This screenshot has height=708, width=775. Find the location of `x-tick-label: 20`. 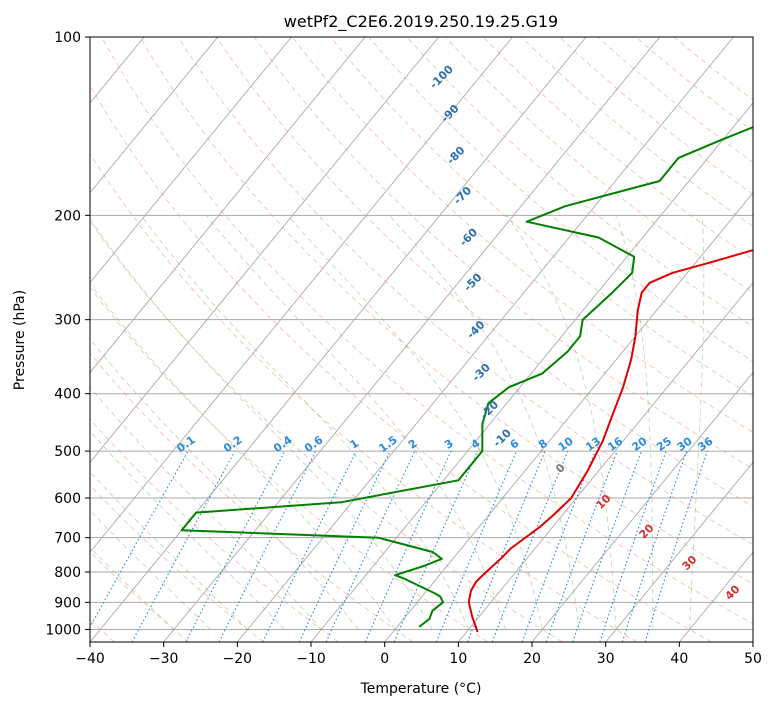

x-tick-label: 20 is located at coordinates (532, 659).